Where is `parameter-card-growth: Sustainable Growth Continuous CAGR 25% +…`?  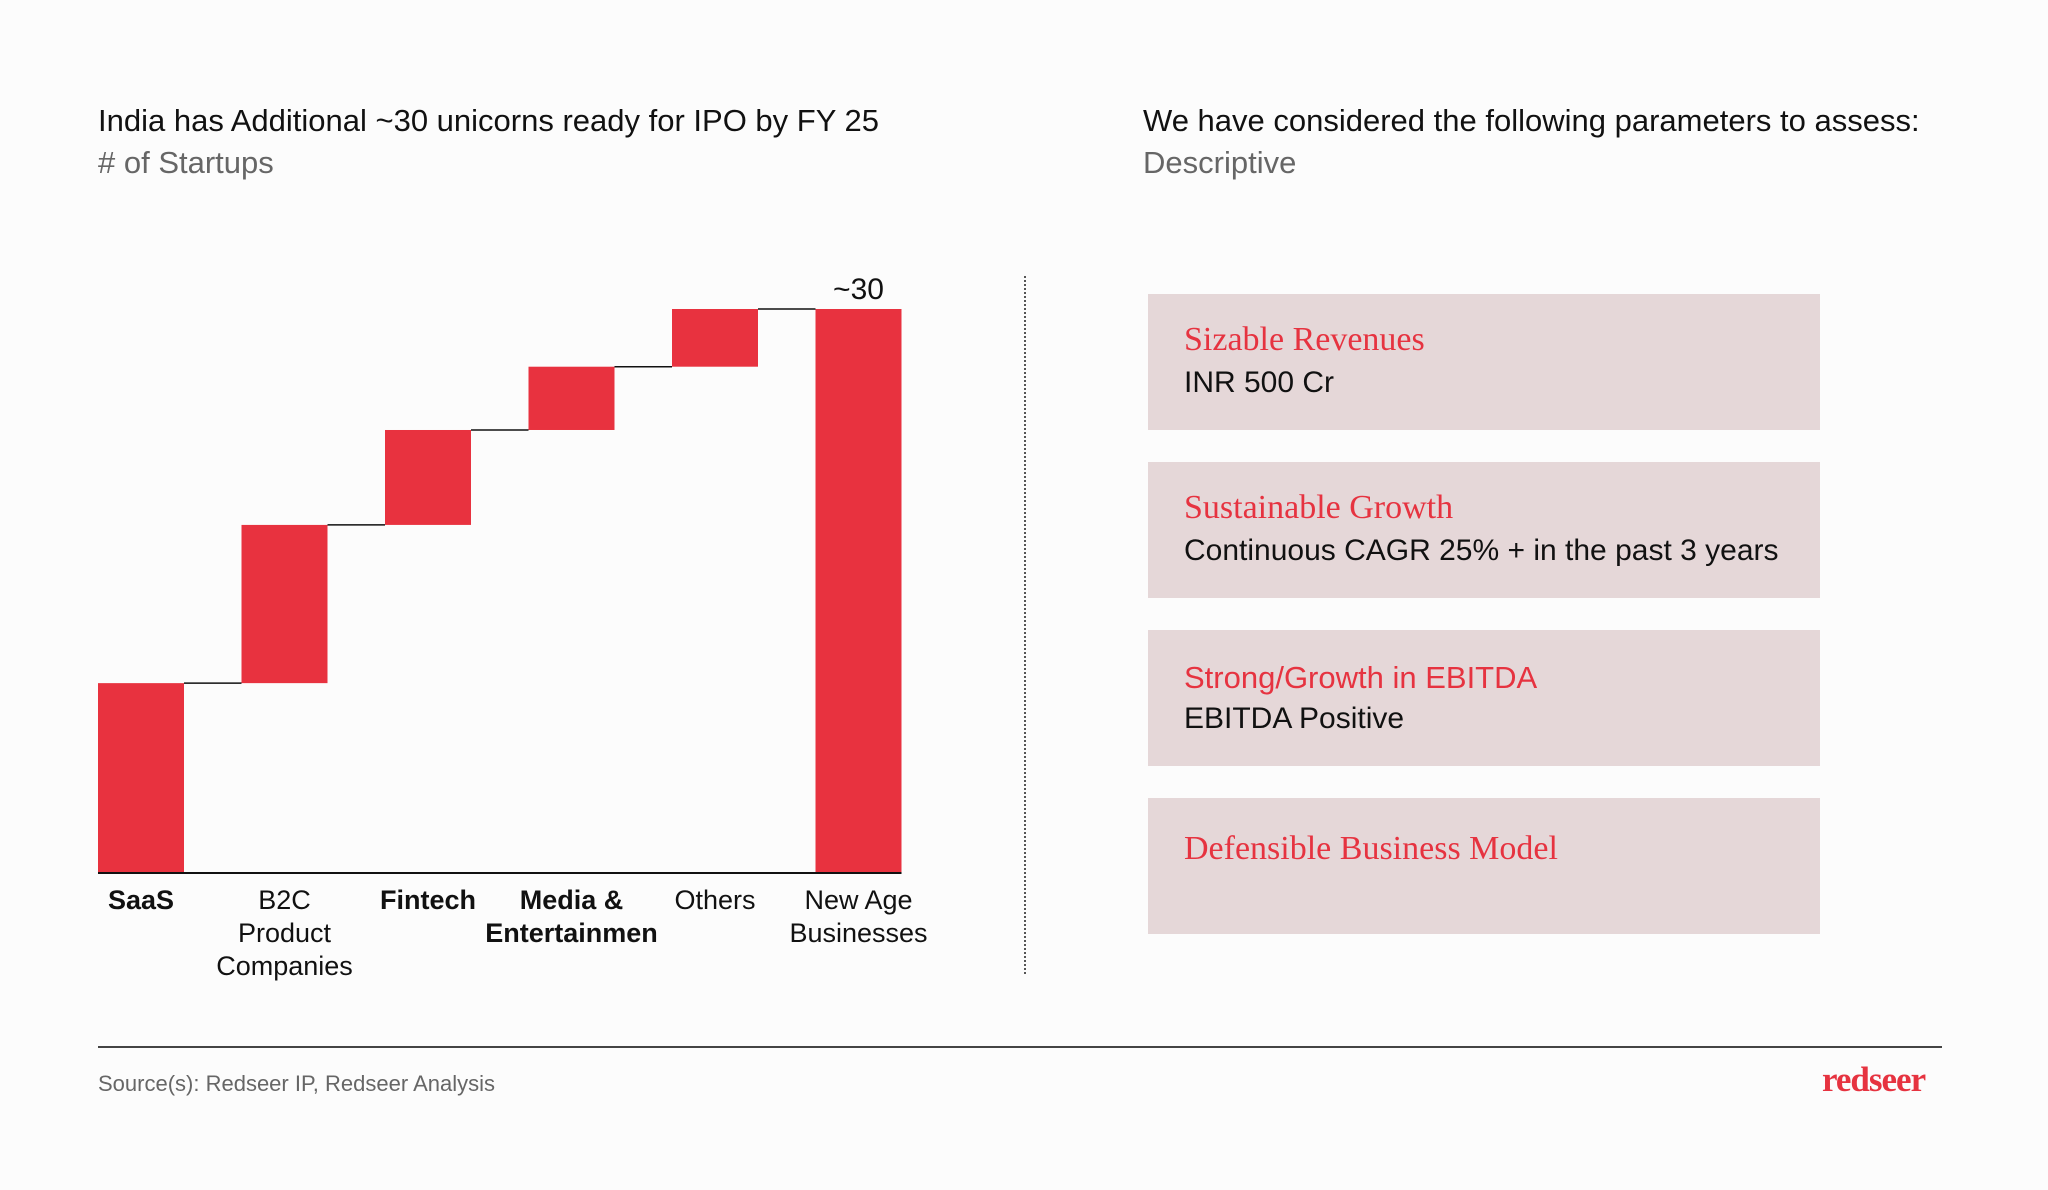 parameter-card-growth: Sustainable Growth Continuous CAGR 25% +… is located at coordinates (1484, 530).